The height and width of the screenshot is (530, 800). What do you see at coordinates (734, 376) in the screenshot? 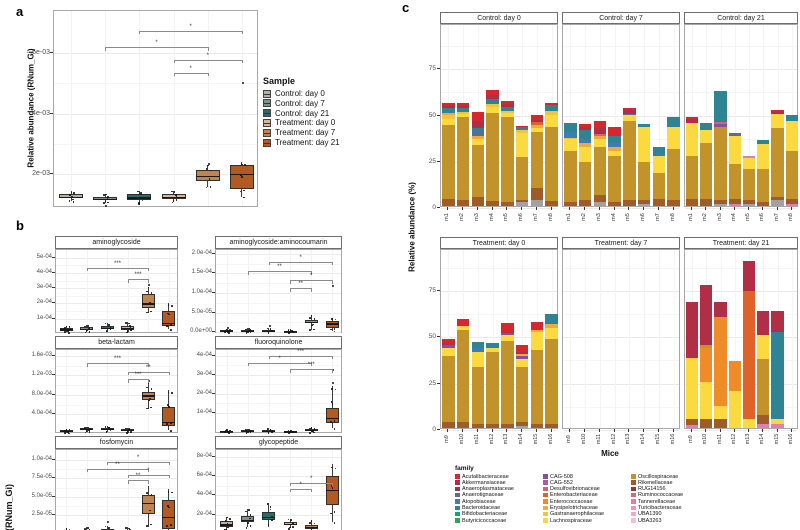
I see `bar-segment-Enterococcaceae` at bounding box center [734, 376].